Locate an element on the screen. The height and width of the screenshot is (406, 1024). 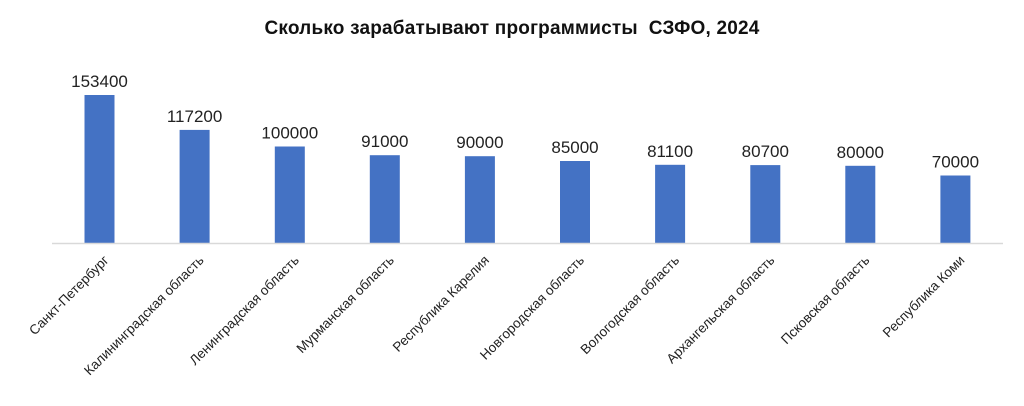
bar-value-label: 70000 is located at coordinates (955, 162).